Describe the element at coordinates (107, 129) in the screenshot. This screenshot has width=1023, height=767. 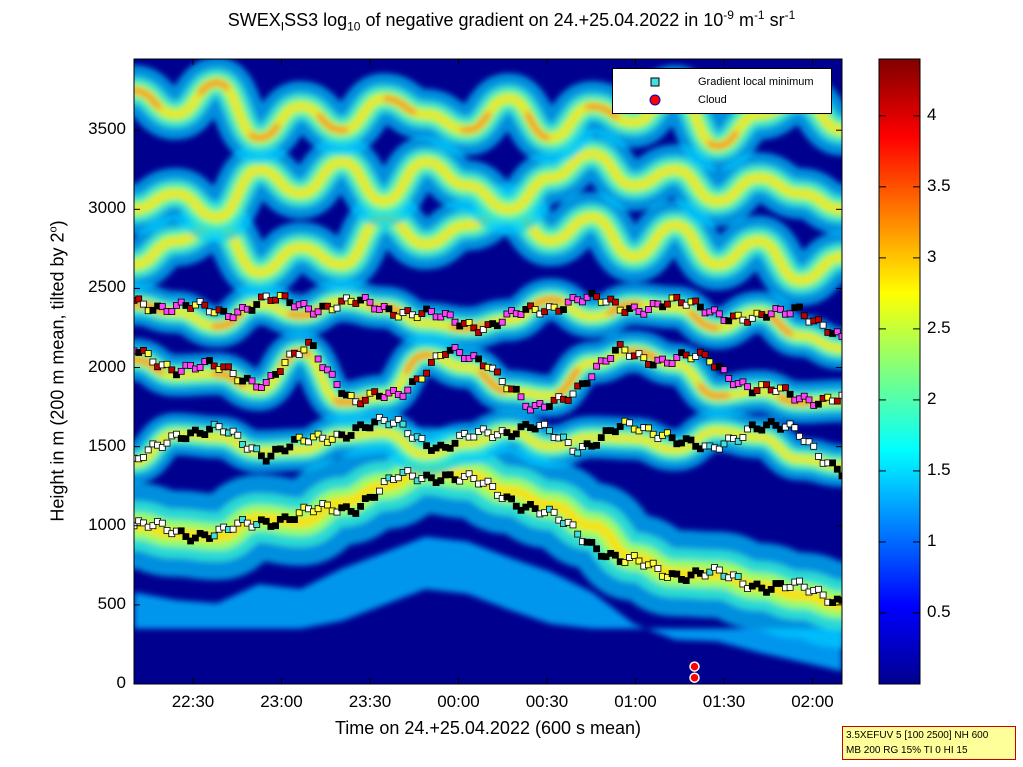
I see `y-tick-label: 3500` at that location.